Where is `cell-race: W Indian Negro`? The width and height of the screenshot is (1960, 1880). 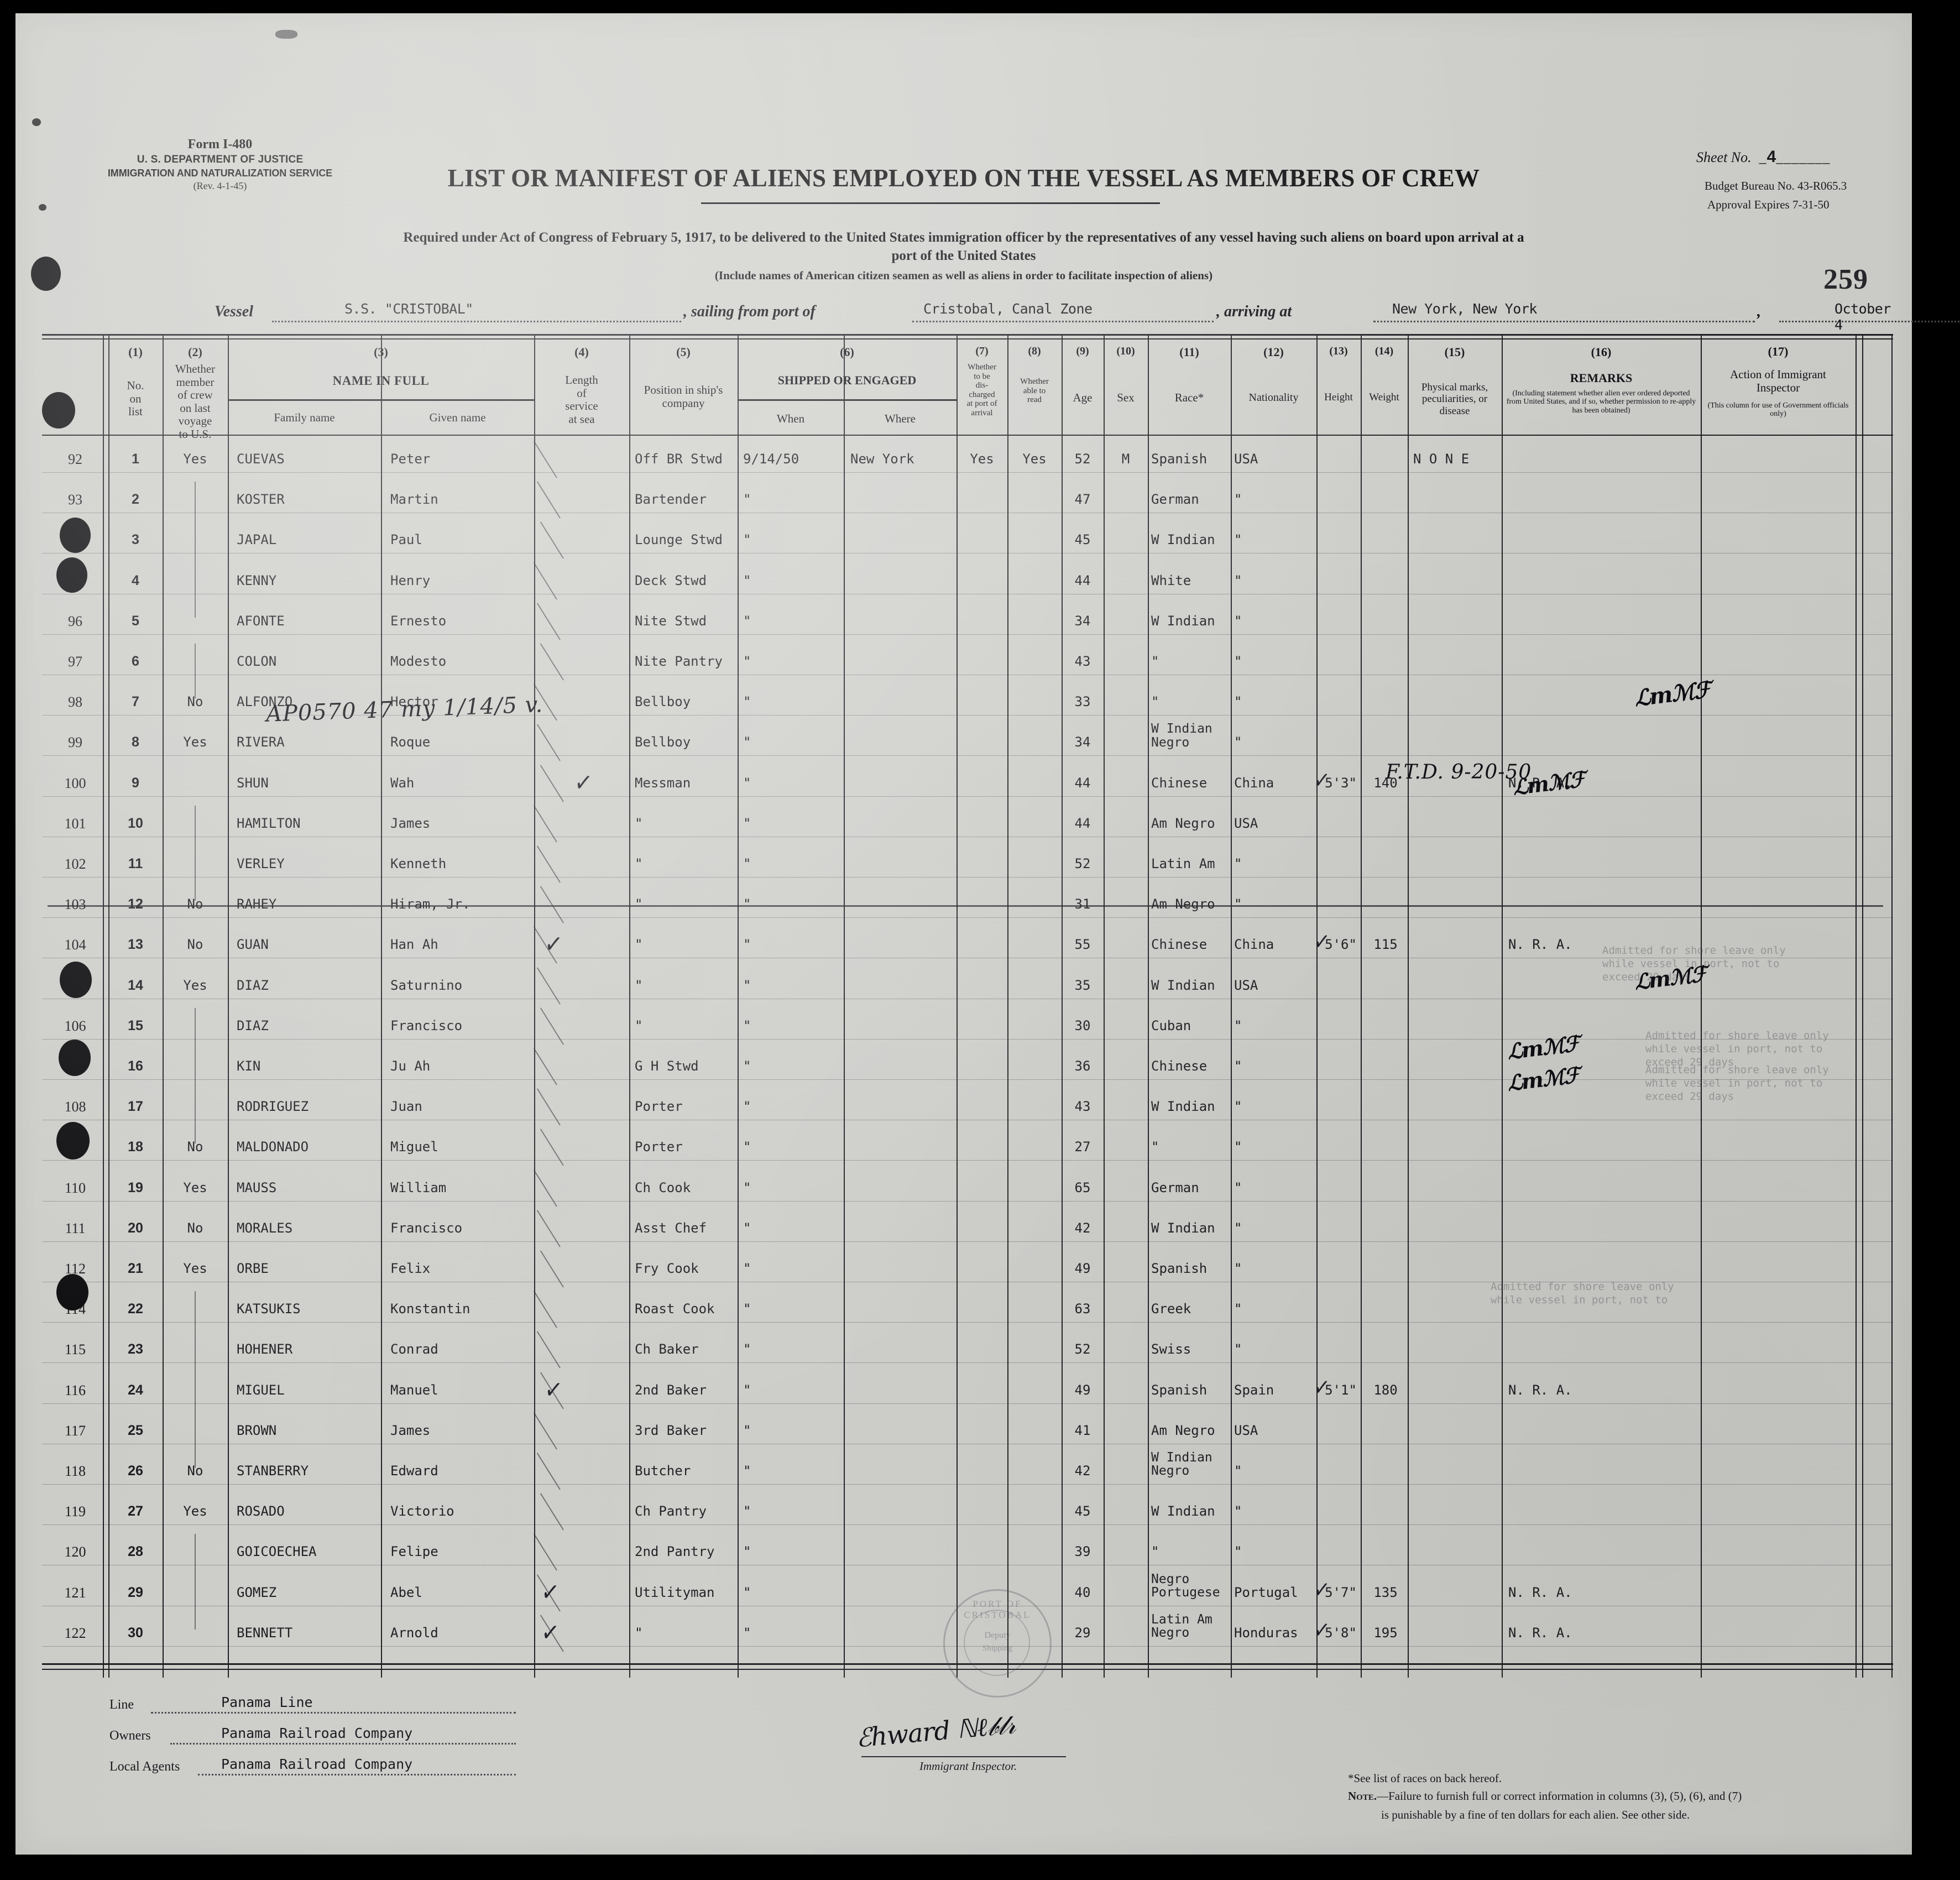 cell-race: W Indian Negro is located at coordinates (1182, 736).